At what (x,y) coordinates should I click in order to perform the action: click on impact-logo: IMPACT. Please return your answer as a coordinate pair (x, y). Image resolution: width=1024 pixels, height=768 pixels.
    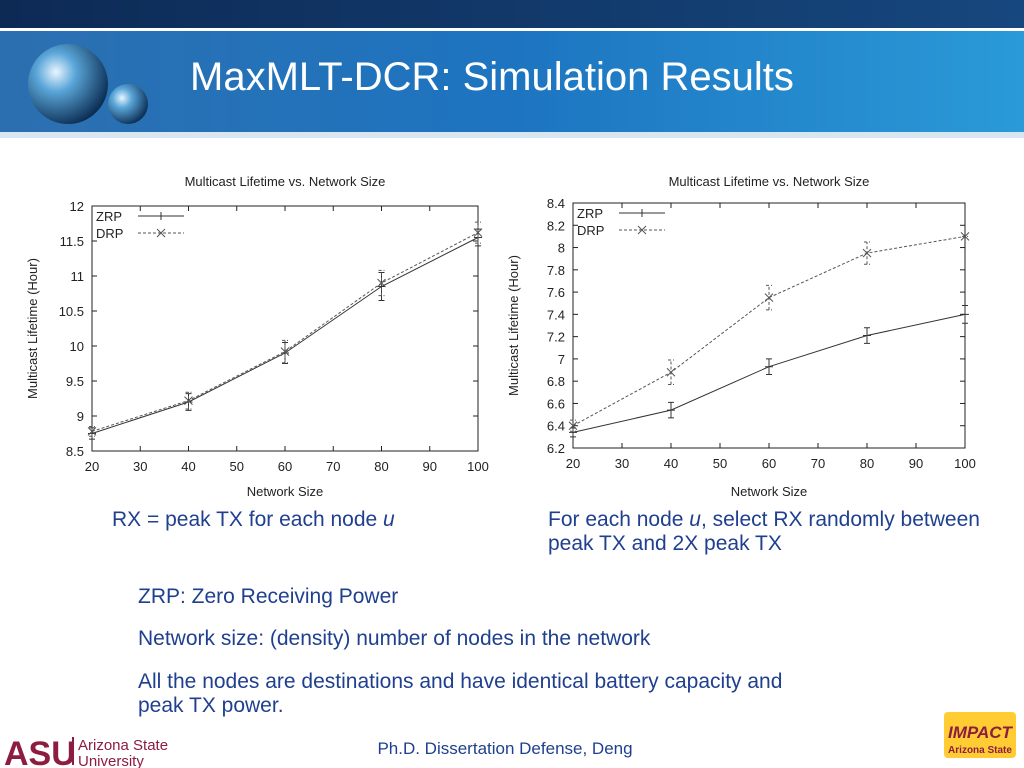
    Looking at the image, I should click on (981, 732).